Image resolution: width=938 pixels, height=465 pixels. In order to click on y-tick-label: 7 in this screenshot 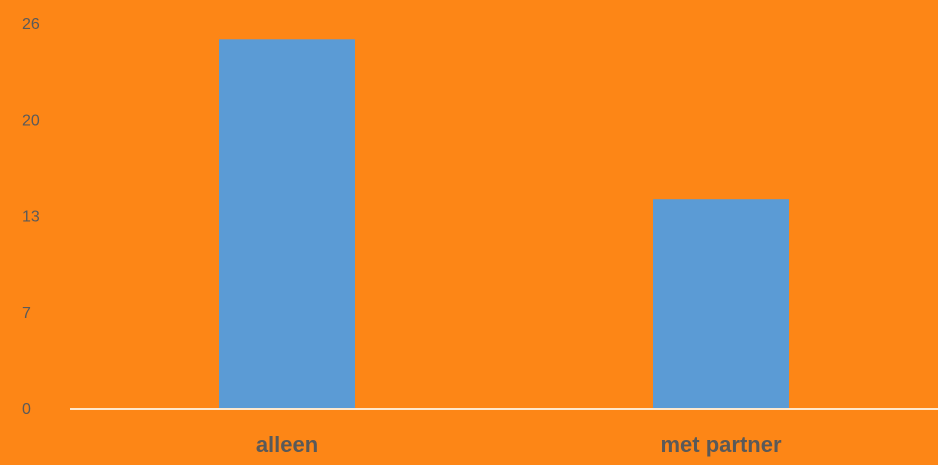, I will do `click(26, 313)`.